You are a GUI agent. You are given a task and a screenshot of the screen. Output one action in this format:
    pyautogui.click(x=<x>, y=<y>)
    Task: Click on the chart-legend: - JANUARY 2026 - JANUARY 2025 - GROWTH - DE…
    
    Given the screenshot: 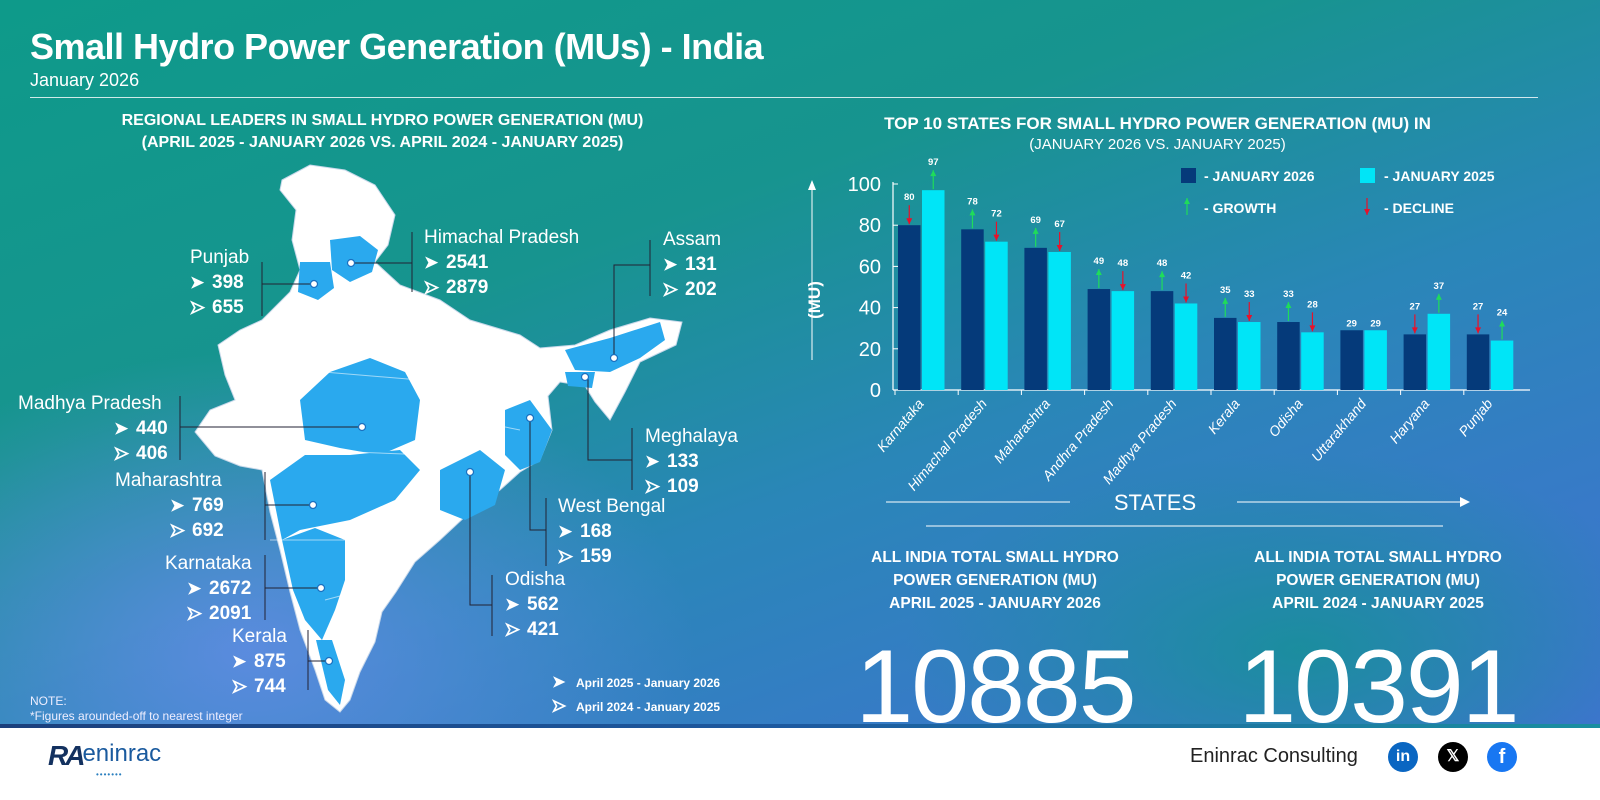 What is the action you would take?
    pyautogui.click(x=1338, y=192)
    